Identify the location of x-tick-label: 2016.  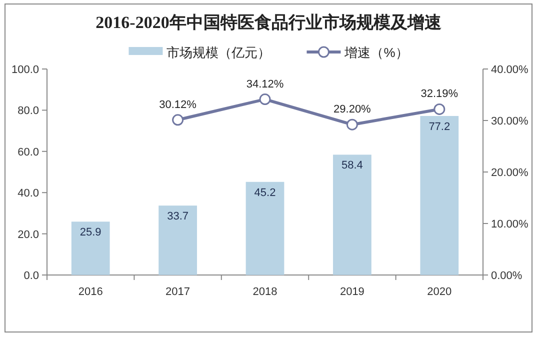
(90, 292).